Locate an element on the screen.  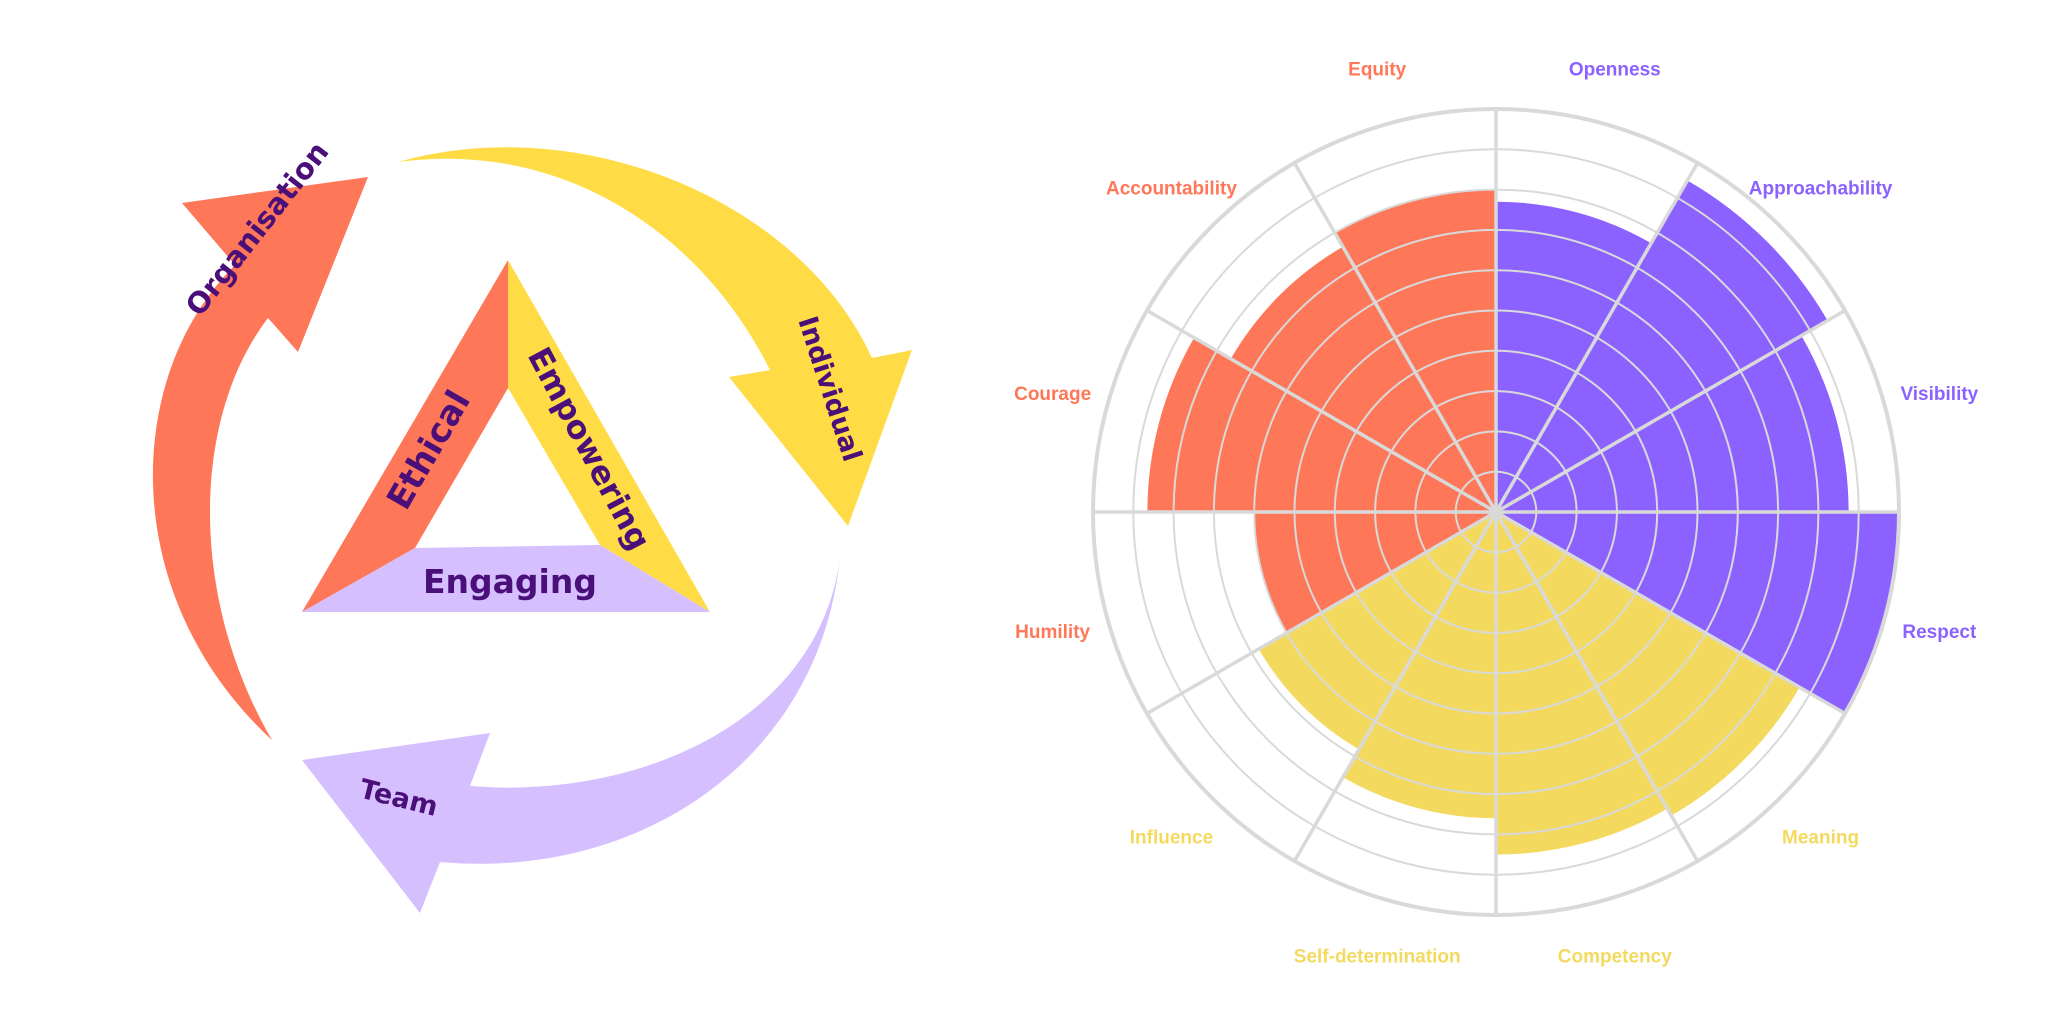
axis-label-self-determination: Self-determination is located at coordinates (1377, 956).